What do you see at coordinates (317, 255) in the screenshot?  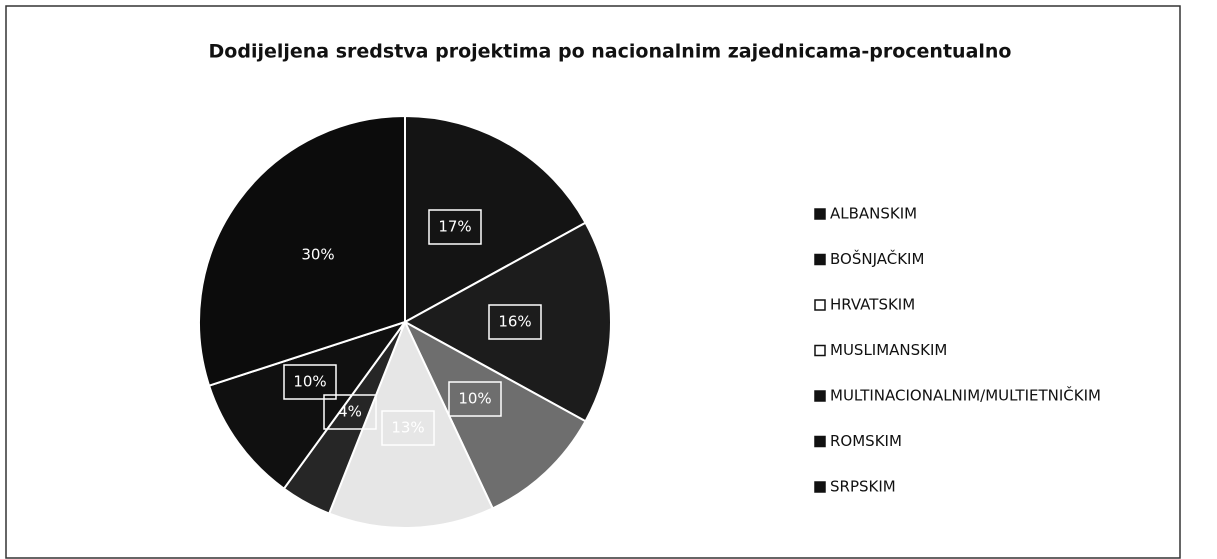 I see `value-label: 30%` at bounding box center [317, 255].